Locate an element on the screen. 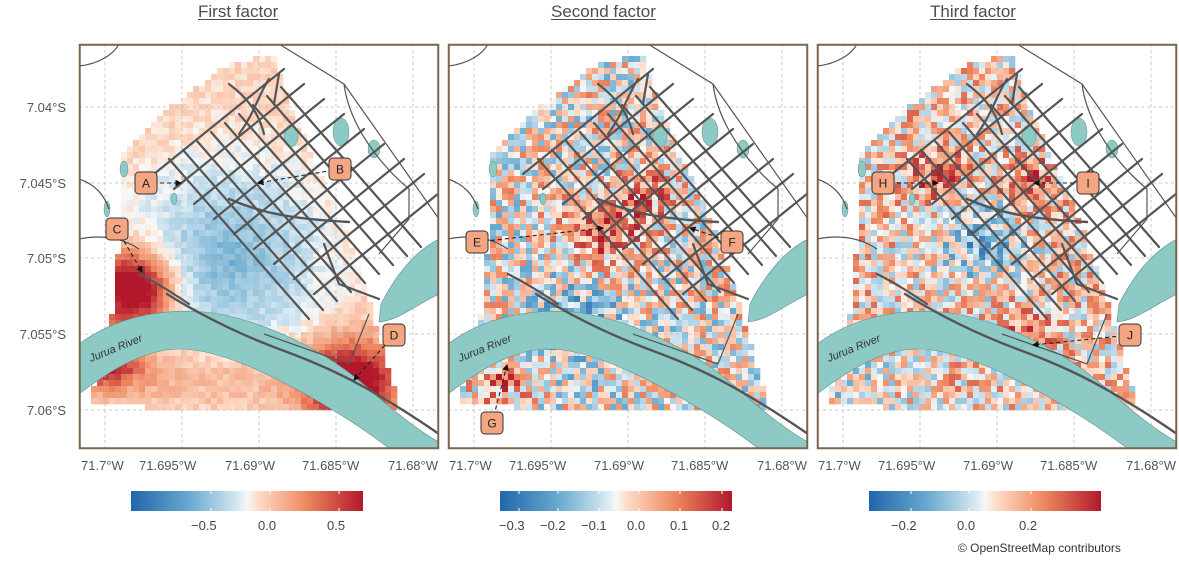  callout-label: B is located at coordinates (340, 170).